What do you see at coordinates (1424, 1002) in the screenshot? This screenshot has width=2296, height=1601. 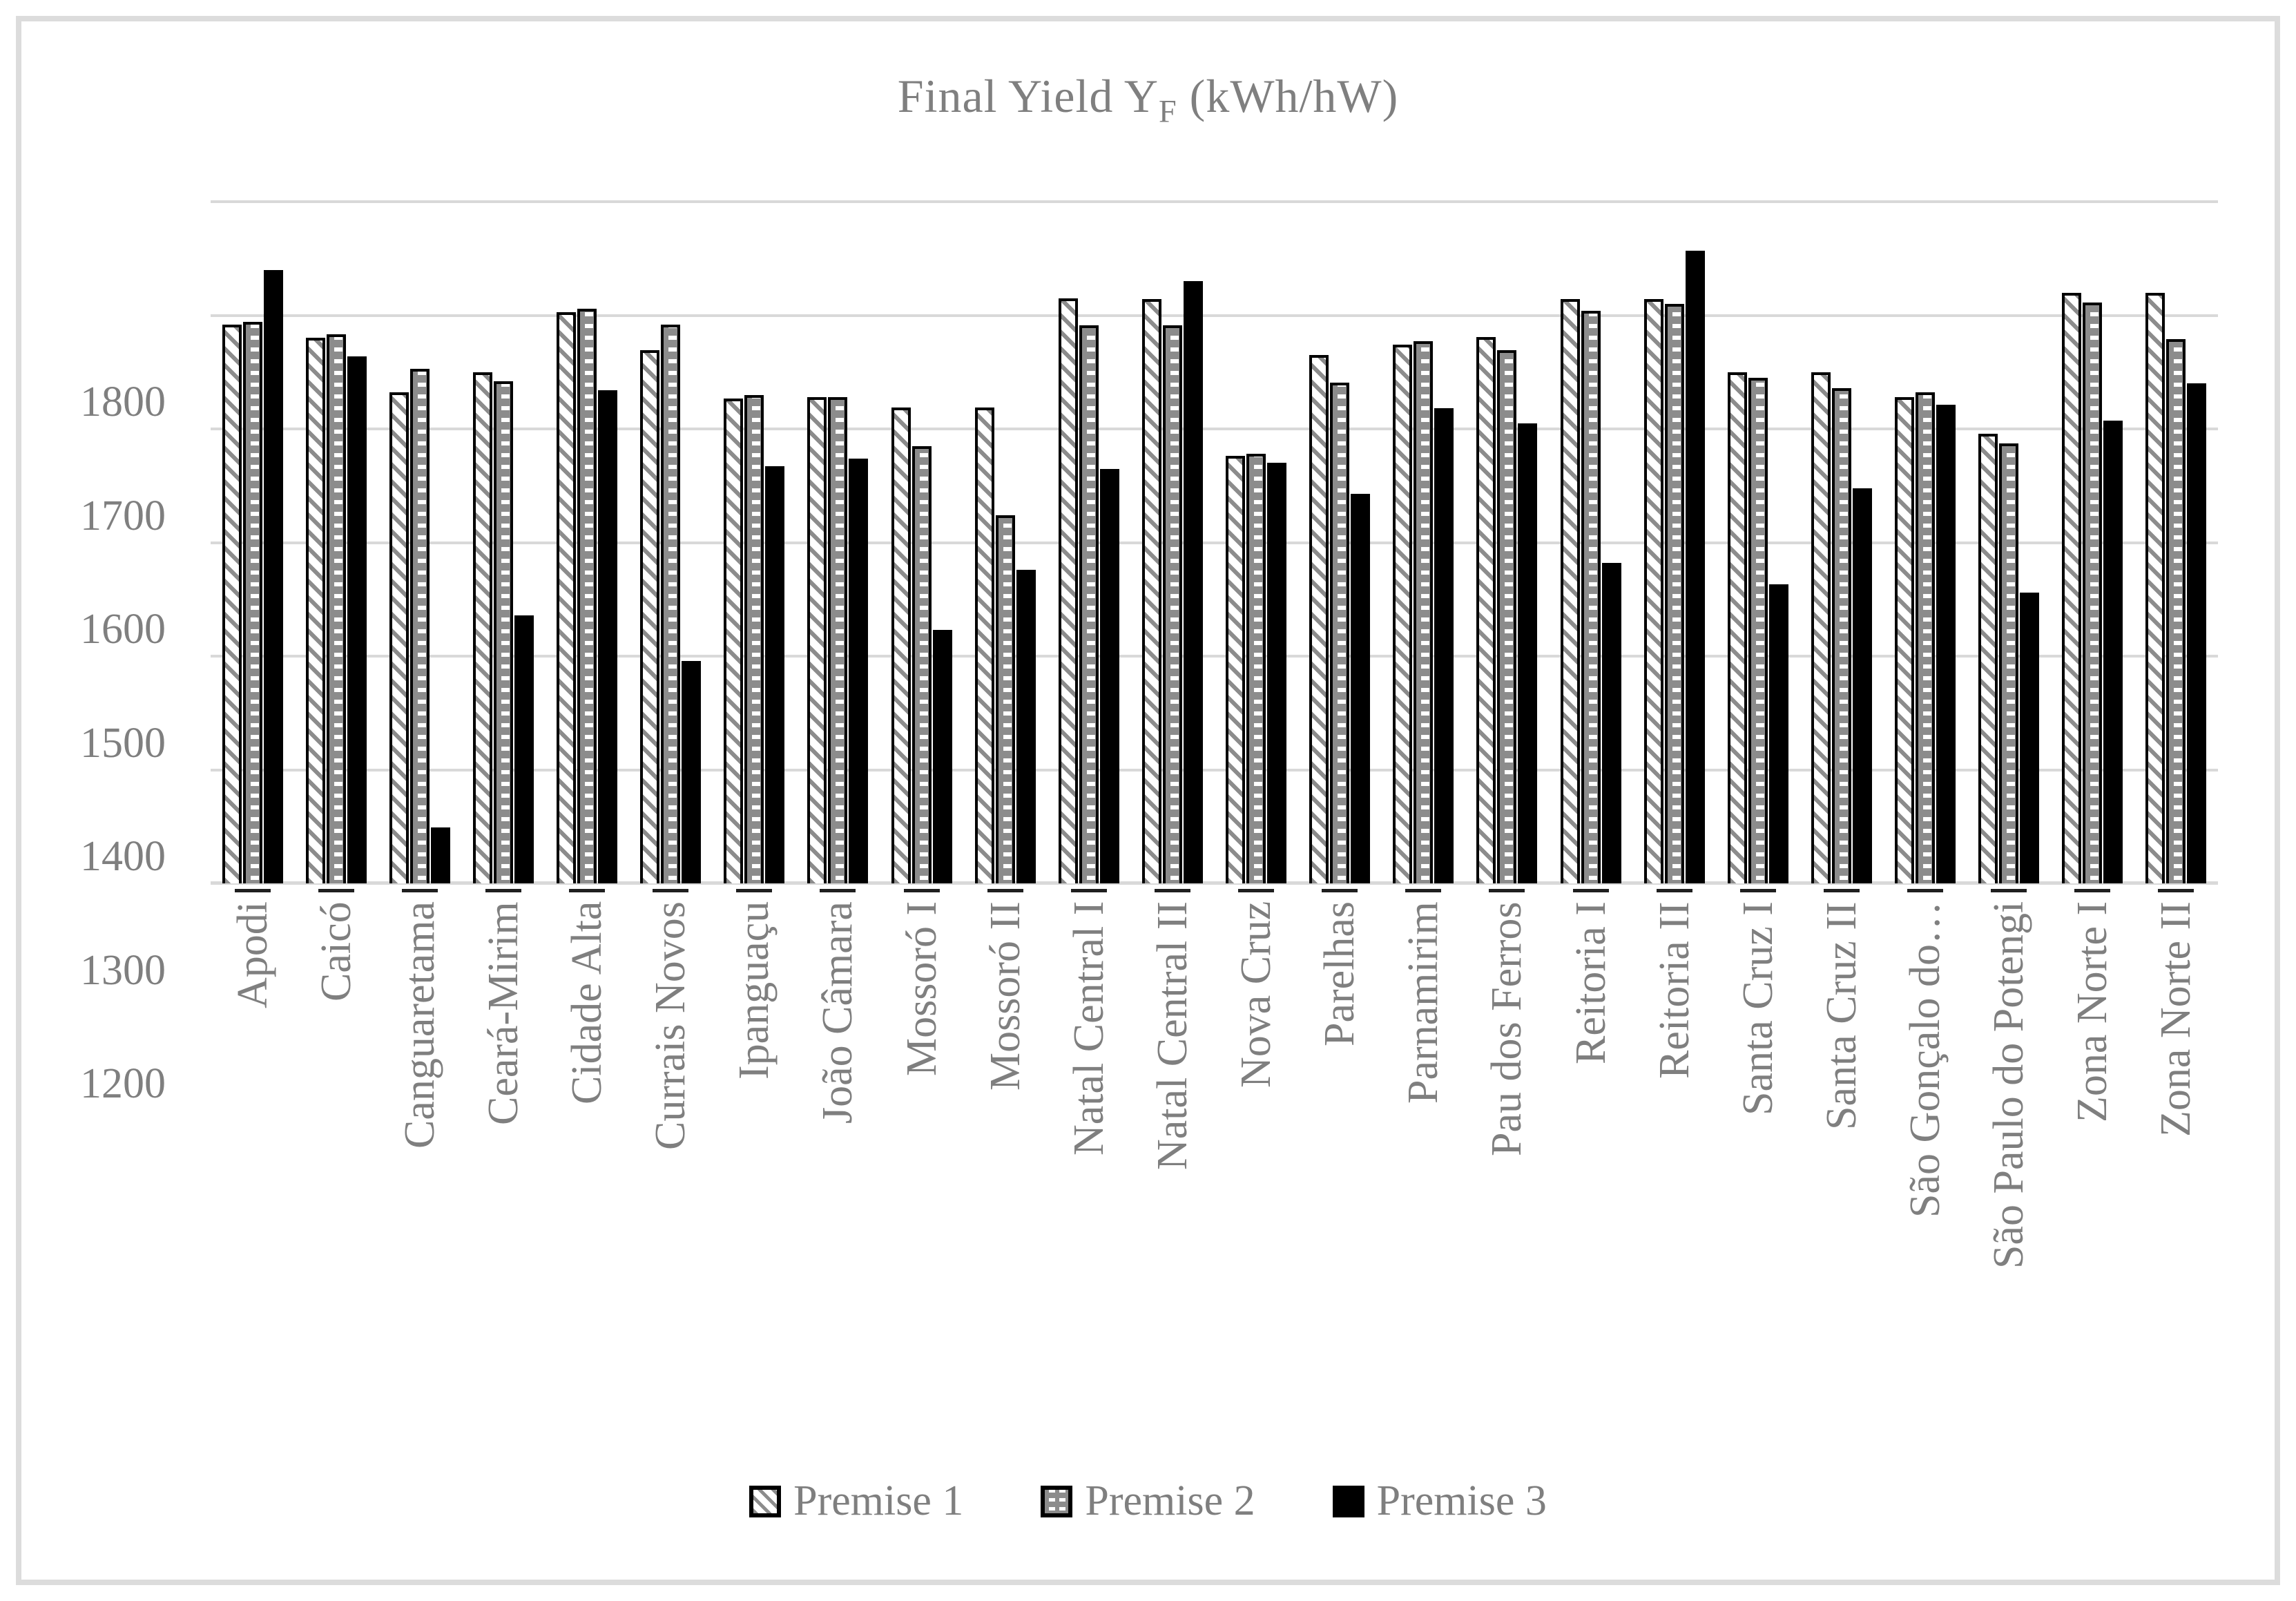 I see `x-axis-label: Parnamirim` at bounding box center [1424, 1002].